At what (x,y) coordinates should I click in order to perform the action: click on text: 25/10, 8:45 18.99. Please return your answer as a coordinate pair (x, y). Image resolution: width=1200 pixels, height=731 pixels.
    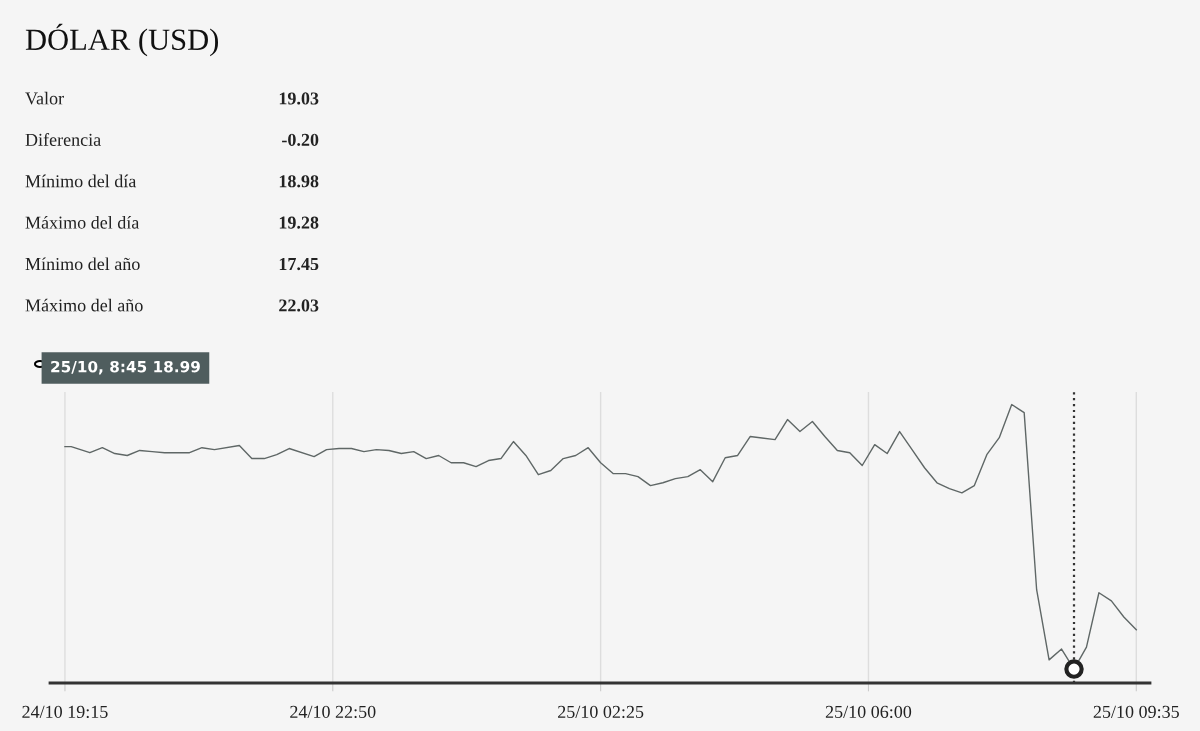
    Looking at the image, I should click on (125, 367).